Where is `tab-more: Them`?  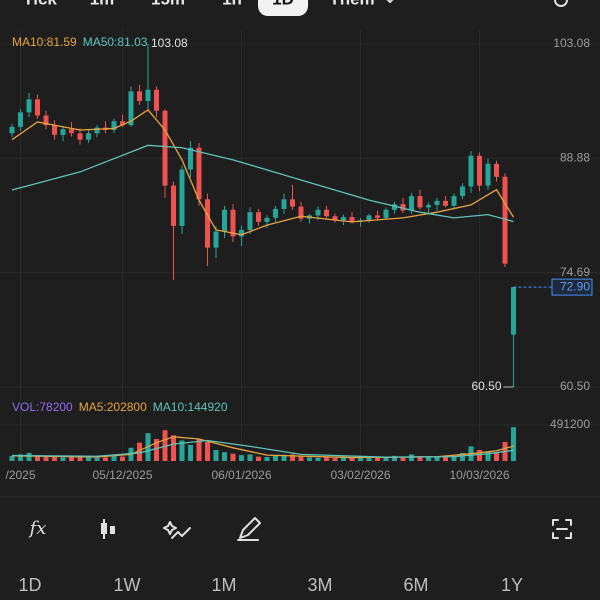
tab-more: Them is located at coordinates (351, 4).